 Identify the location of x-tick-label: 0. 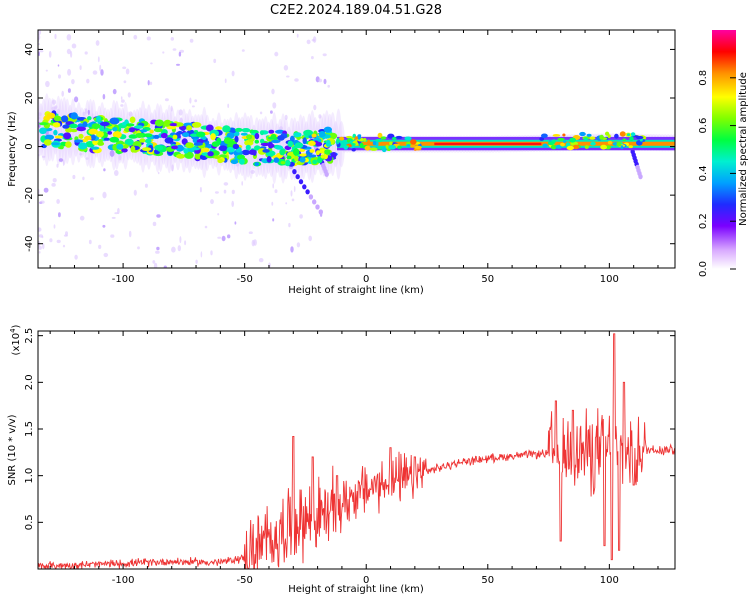
(366, 580).